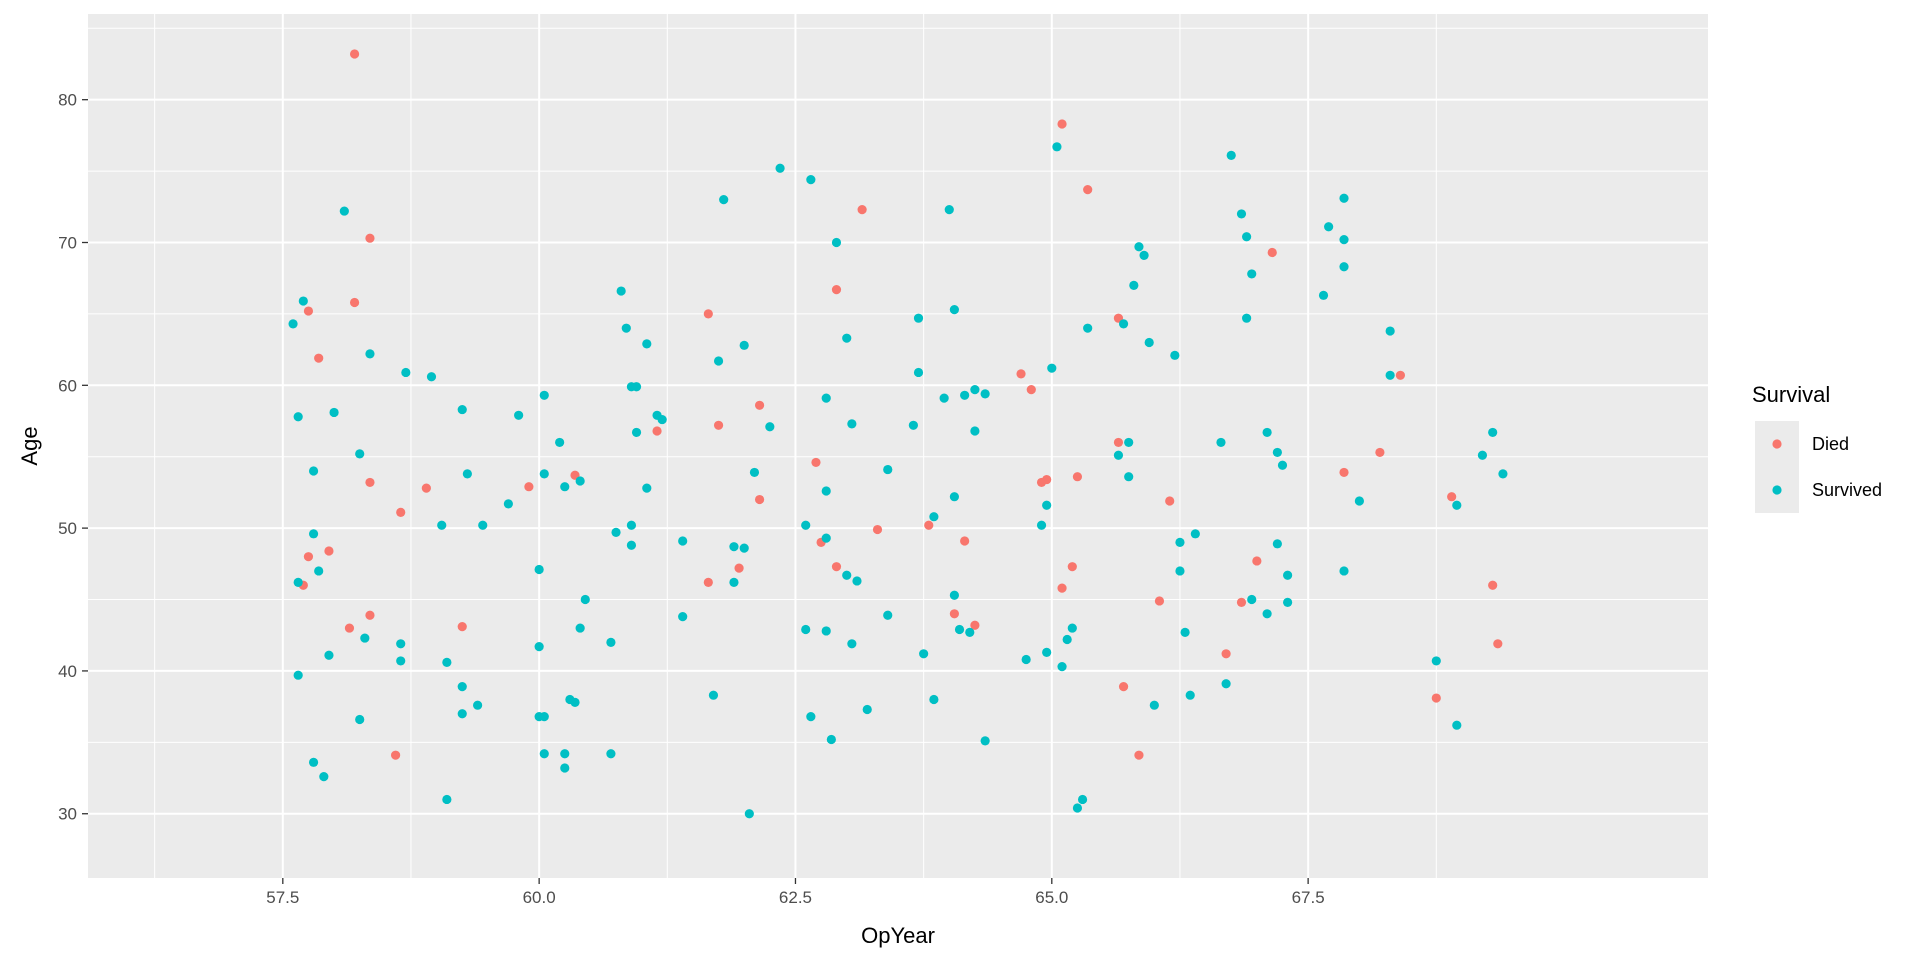  What do you see at coordinates (1818, 467) in the screenshot?
I see `legend-items: Died Survived` at bounding box center [1818, 467].